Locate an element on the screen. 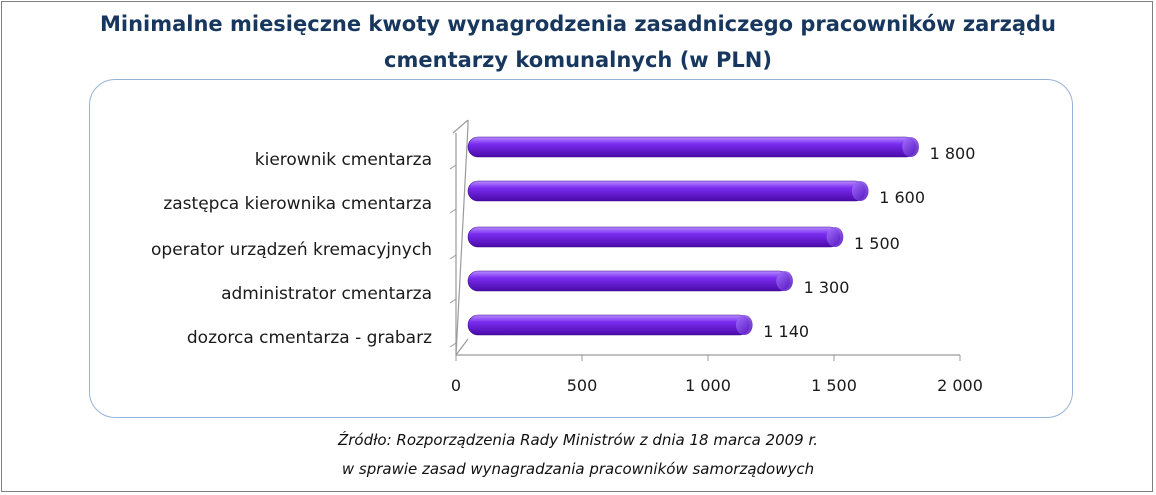 This screenshot has width=1156, height=495. x-tick-label: 1 500 is located at coordinates (834, 385).